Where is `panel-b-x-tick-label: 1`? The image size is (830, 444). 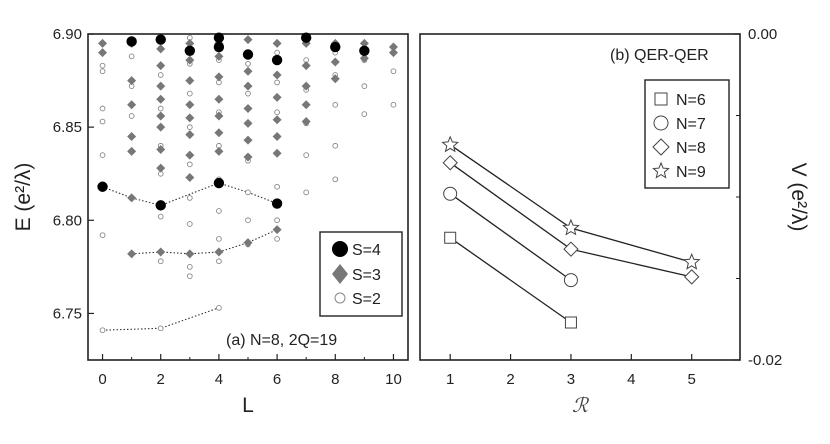
panel-b-x-tick-label: 1 is located at coordinates (450, 379).